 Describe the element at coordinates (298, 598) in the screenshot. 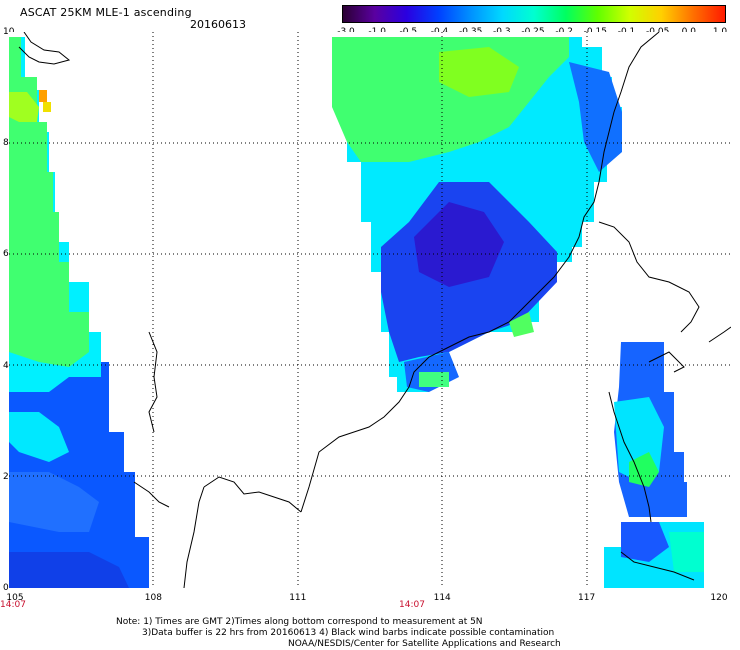

I see `longitude-label: 111` at that location.